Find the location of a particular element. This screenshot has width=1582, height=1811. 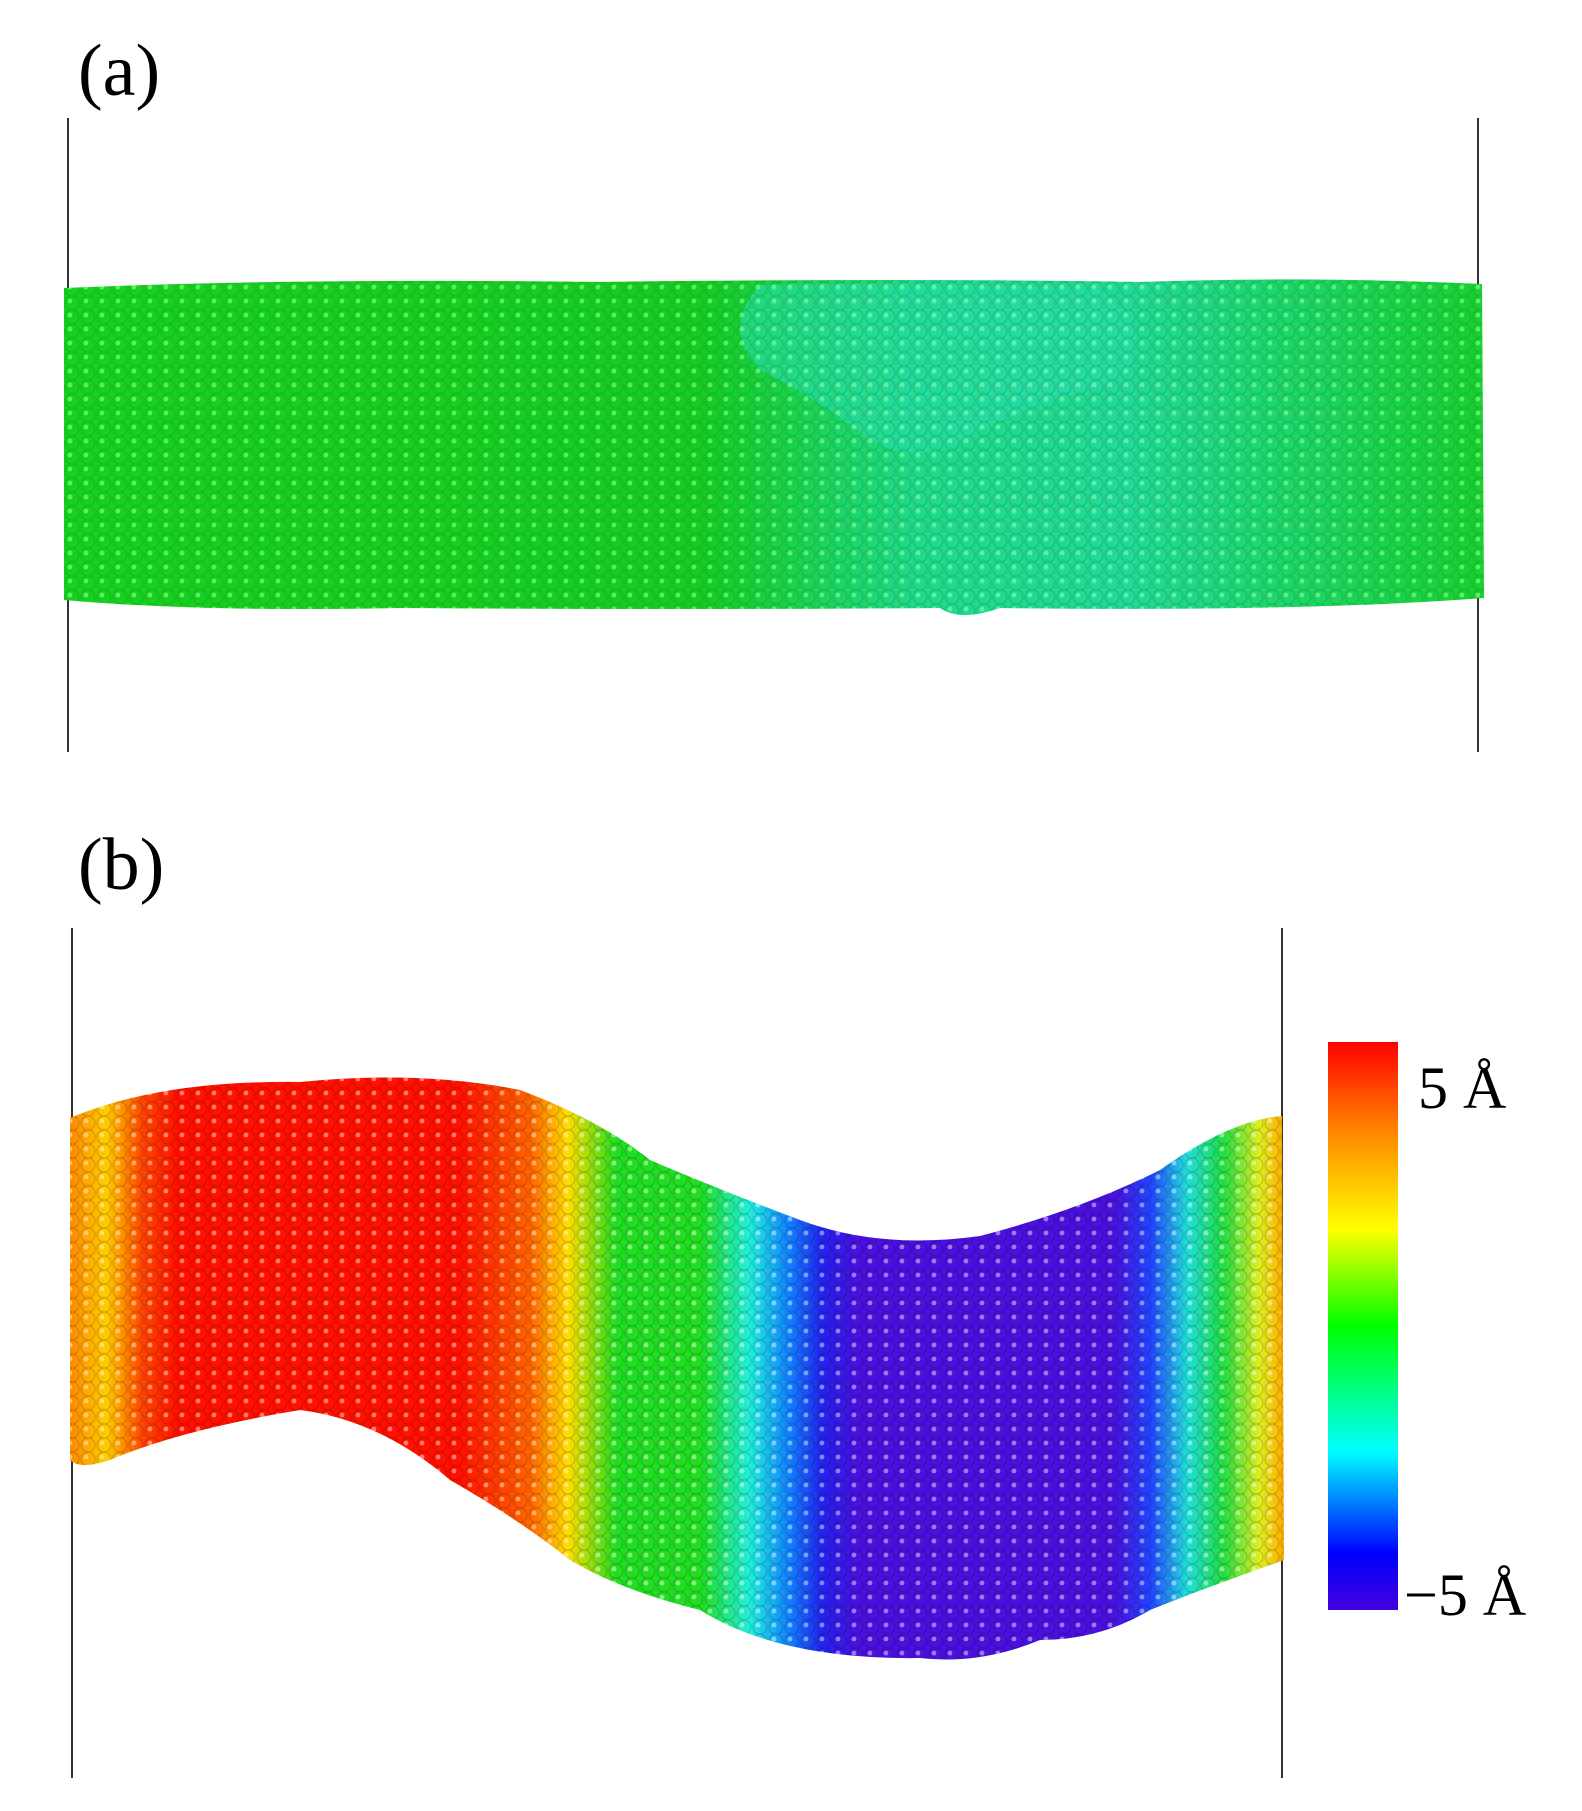

panel-label-b: (b) is located at coordinates (121, 865).